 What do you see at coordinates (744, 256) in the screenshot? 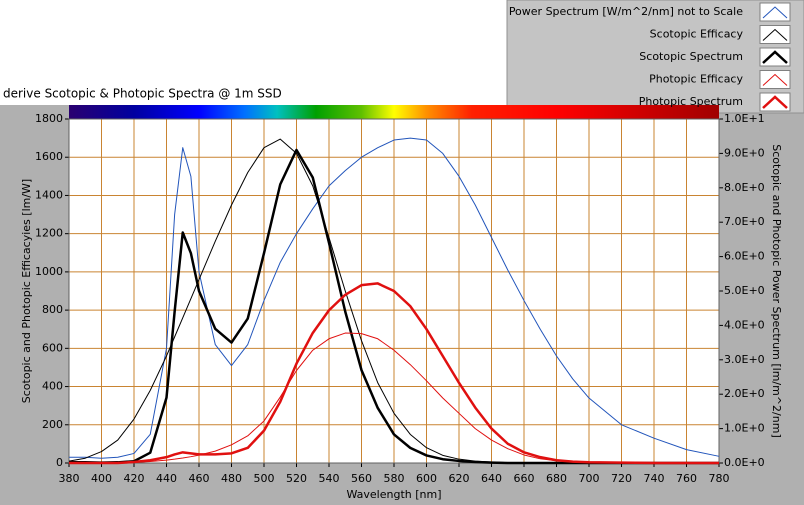
I see `y2-tick-label: 6.0E+0` at bounding box center [744, 256].